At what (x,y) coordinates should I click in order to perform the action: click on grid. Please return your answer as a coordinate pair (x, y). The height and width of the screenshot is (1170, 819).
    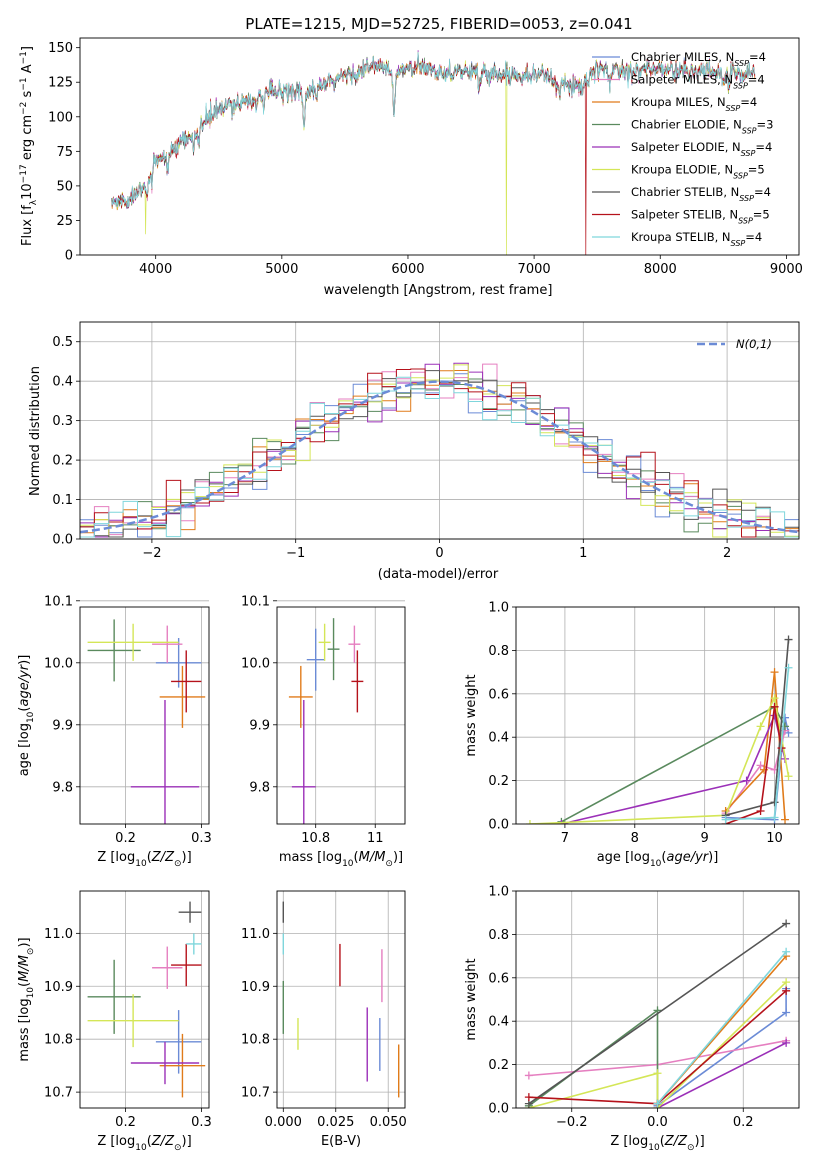
    Looking at the image, I should click on (341, 712).